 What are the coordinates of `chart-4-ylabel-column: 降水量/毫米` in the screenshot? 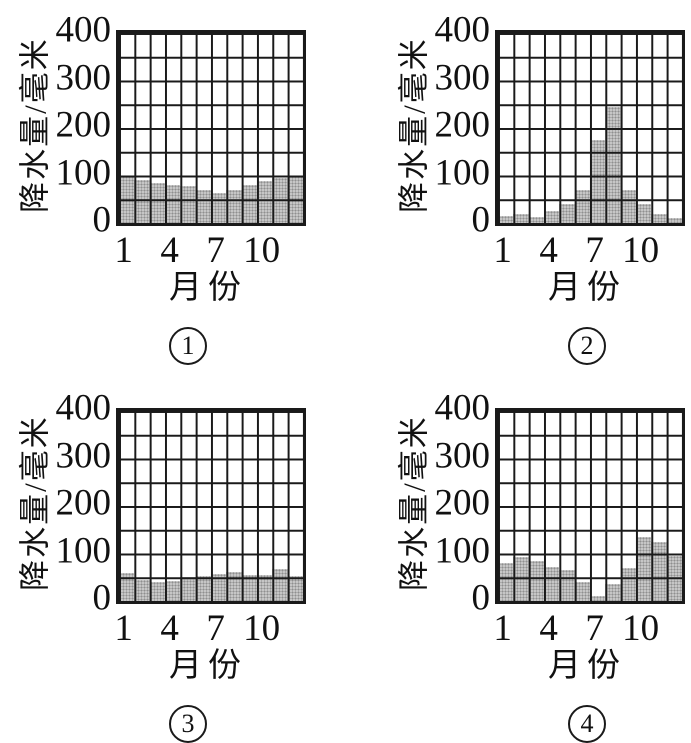 It's located at (411, 503).